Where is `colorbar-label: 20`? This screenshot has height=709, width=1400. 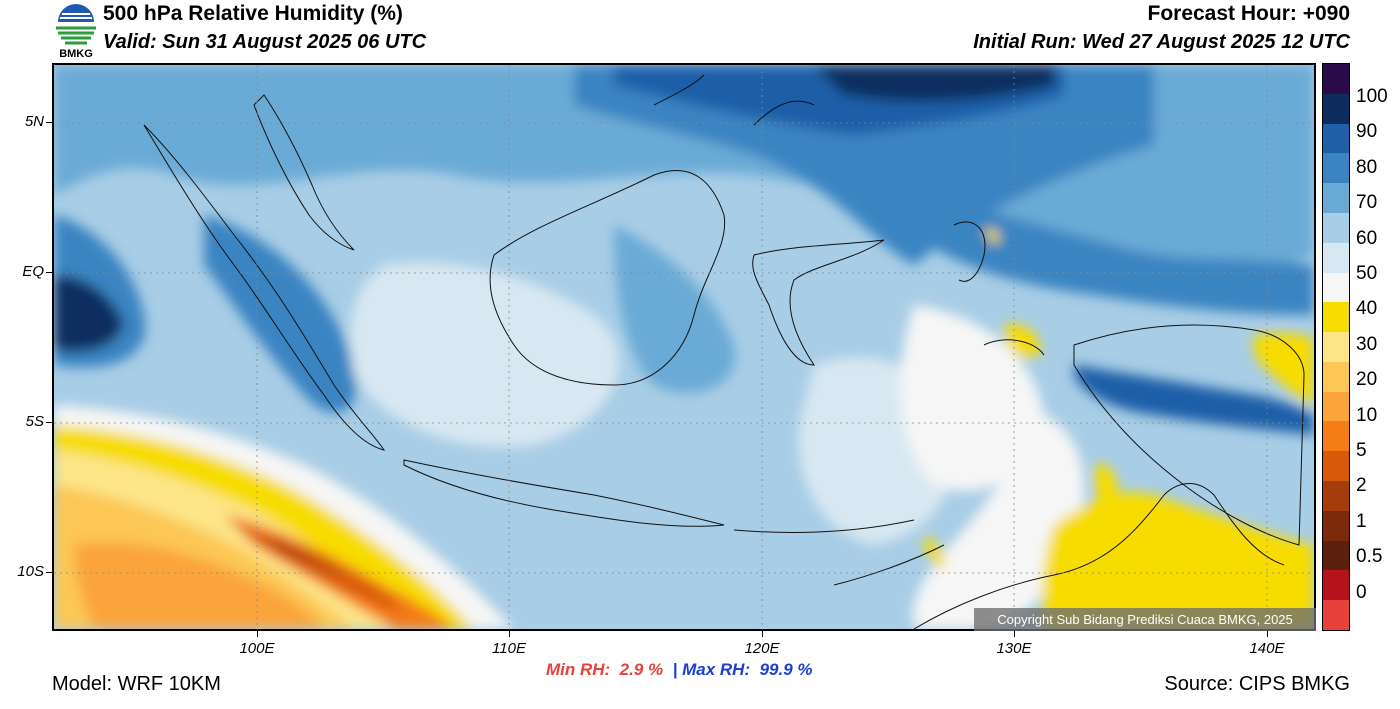 colorbar-label: 20 is located at coordinates (1367, 380).